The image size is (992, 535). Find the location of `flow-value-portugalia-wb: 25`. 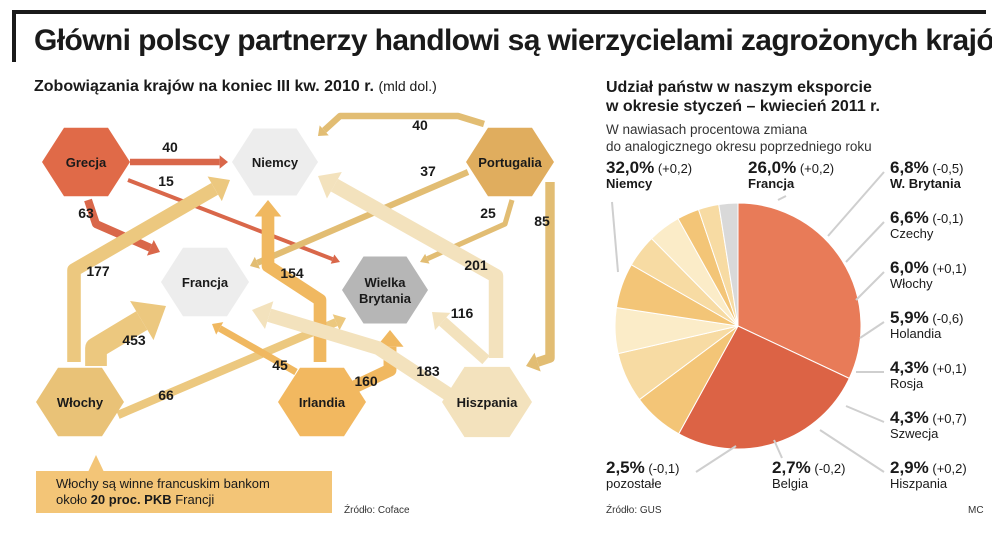

flow-value-portugalia-wb: 25 is located at coordinates (488, 213).